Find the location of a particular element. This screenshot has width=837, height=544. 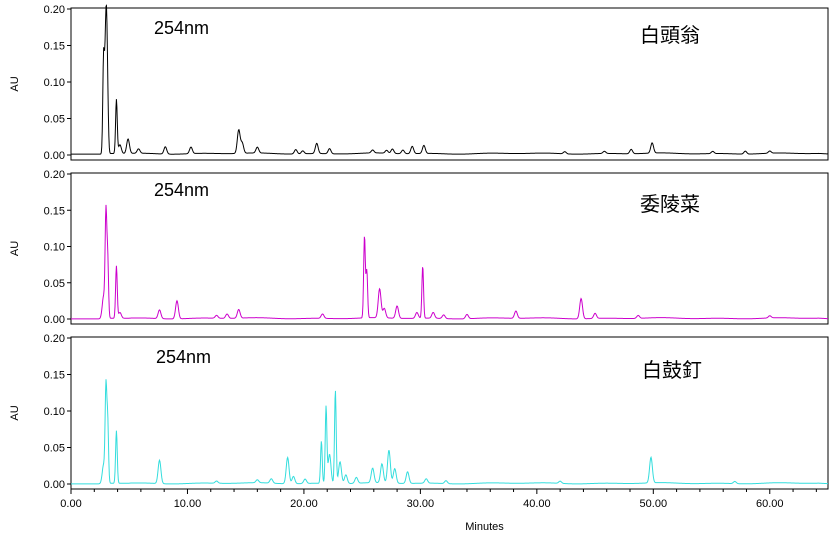

x-tick-label: 10.00 is located at coordinates (188, 504).